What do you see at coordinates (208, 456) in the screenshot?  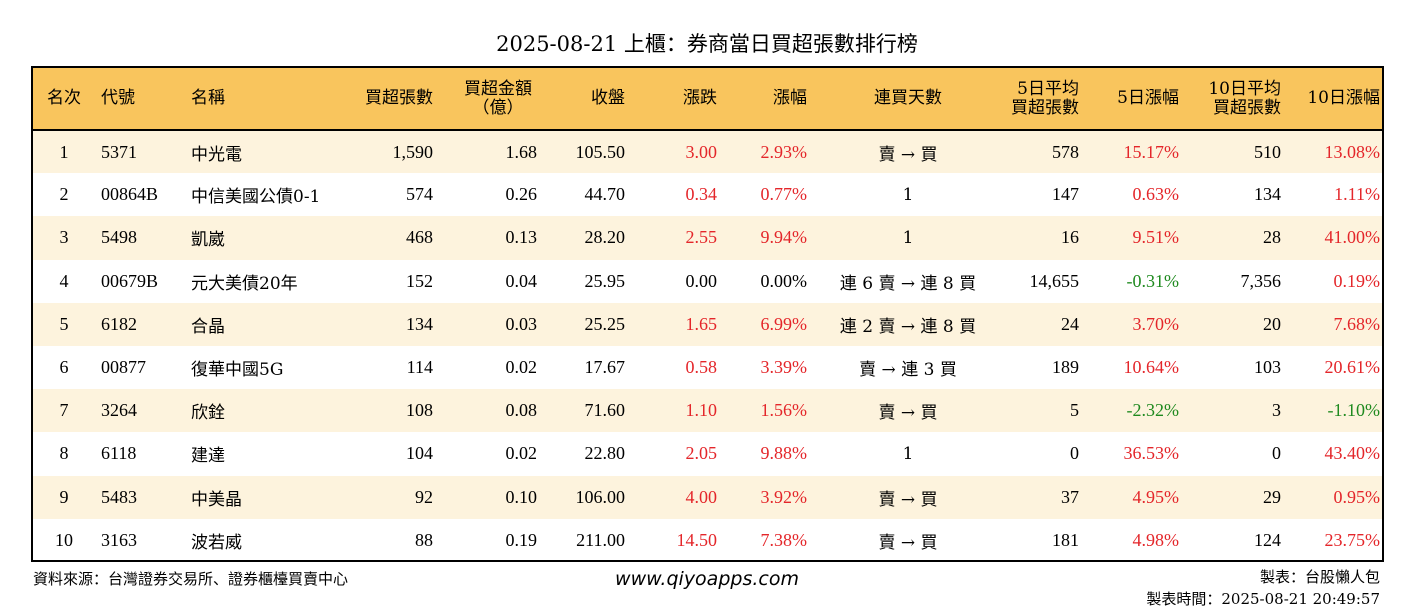 I see `cell-name: 建達` at bounding box center [208, 456].